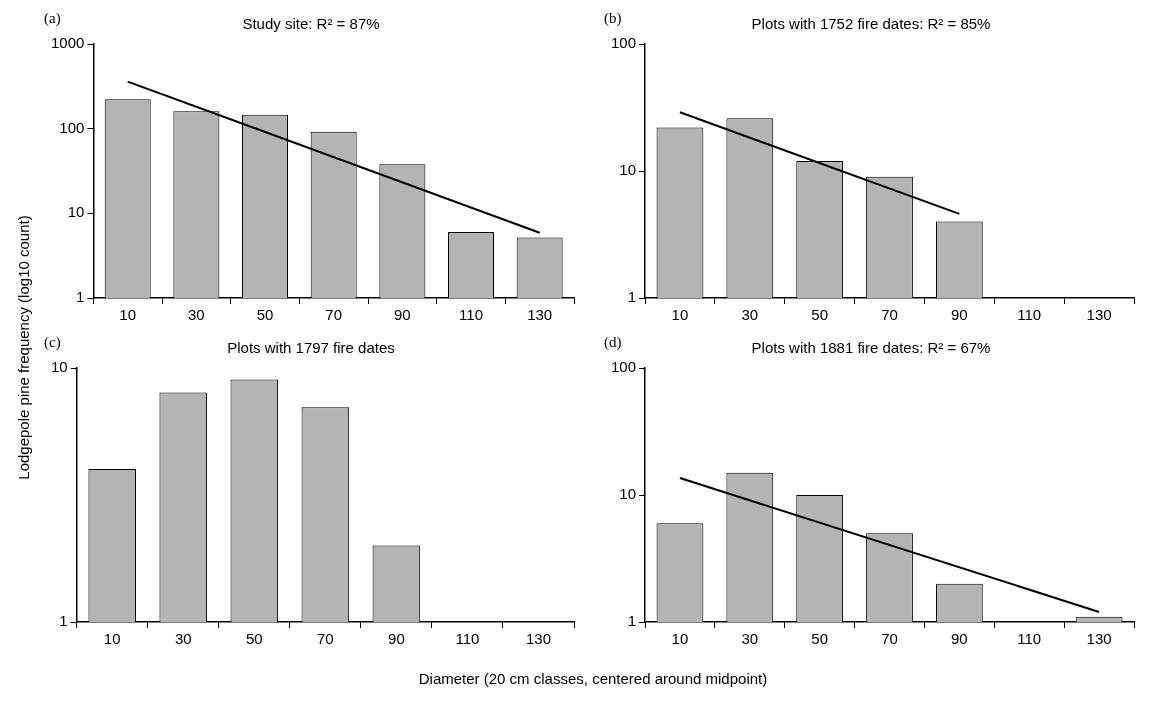 Image resolution: width=1160 pixels, height=715 pixels. Describe the element at coordinates (871, 348) in the screenshot. I see `chart-title: Plots with 1881 fire dates: R² = 67%` at that location.